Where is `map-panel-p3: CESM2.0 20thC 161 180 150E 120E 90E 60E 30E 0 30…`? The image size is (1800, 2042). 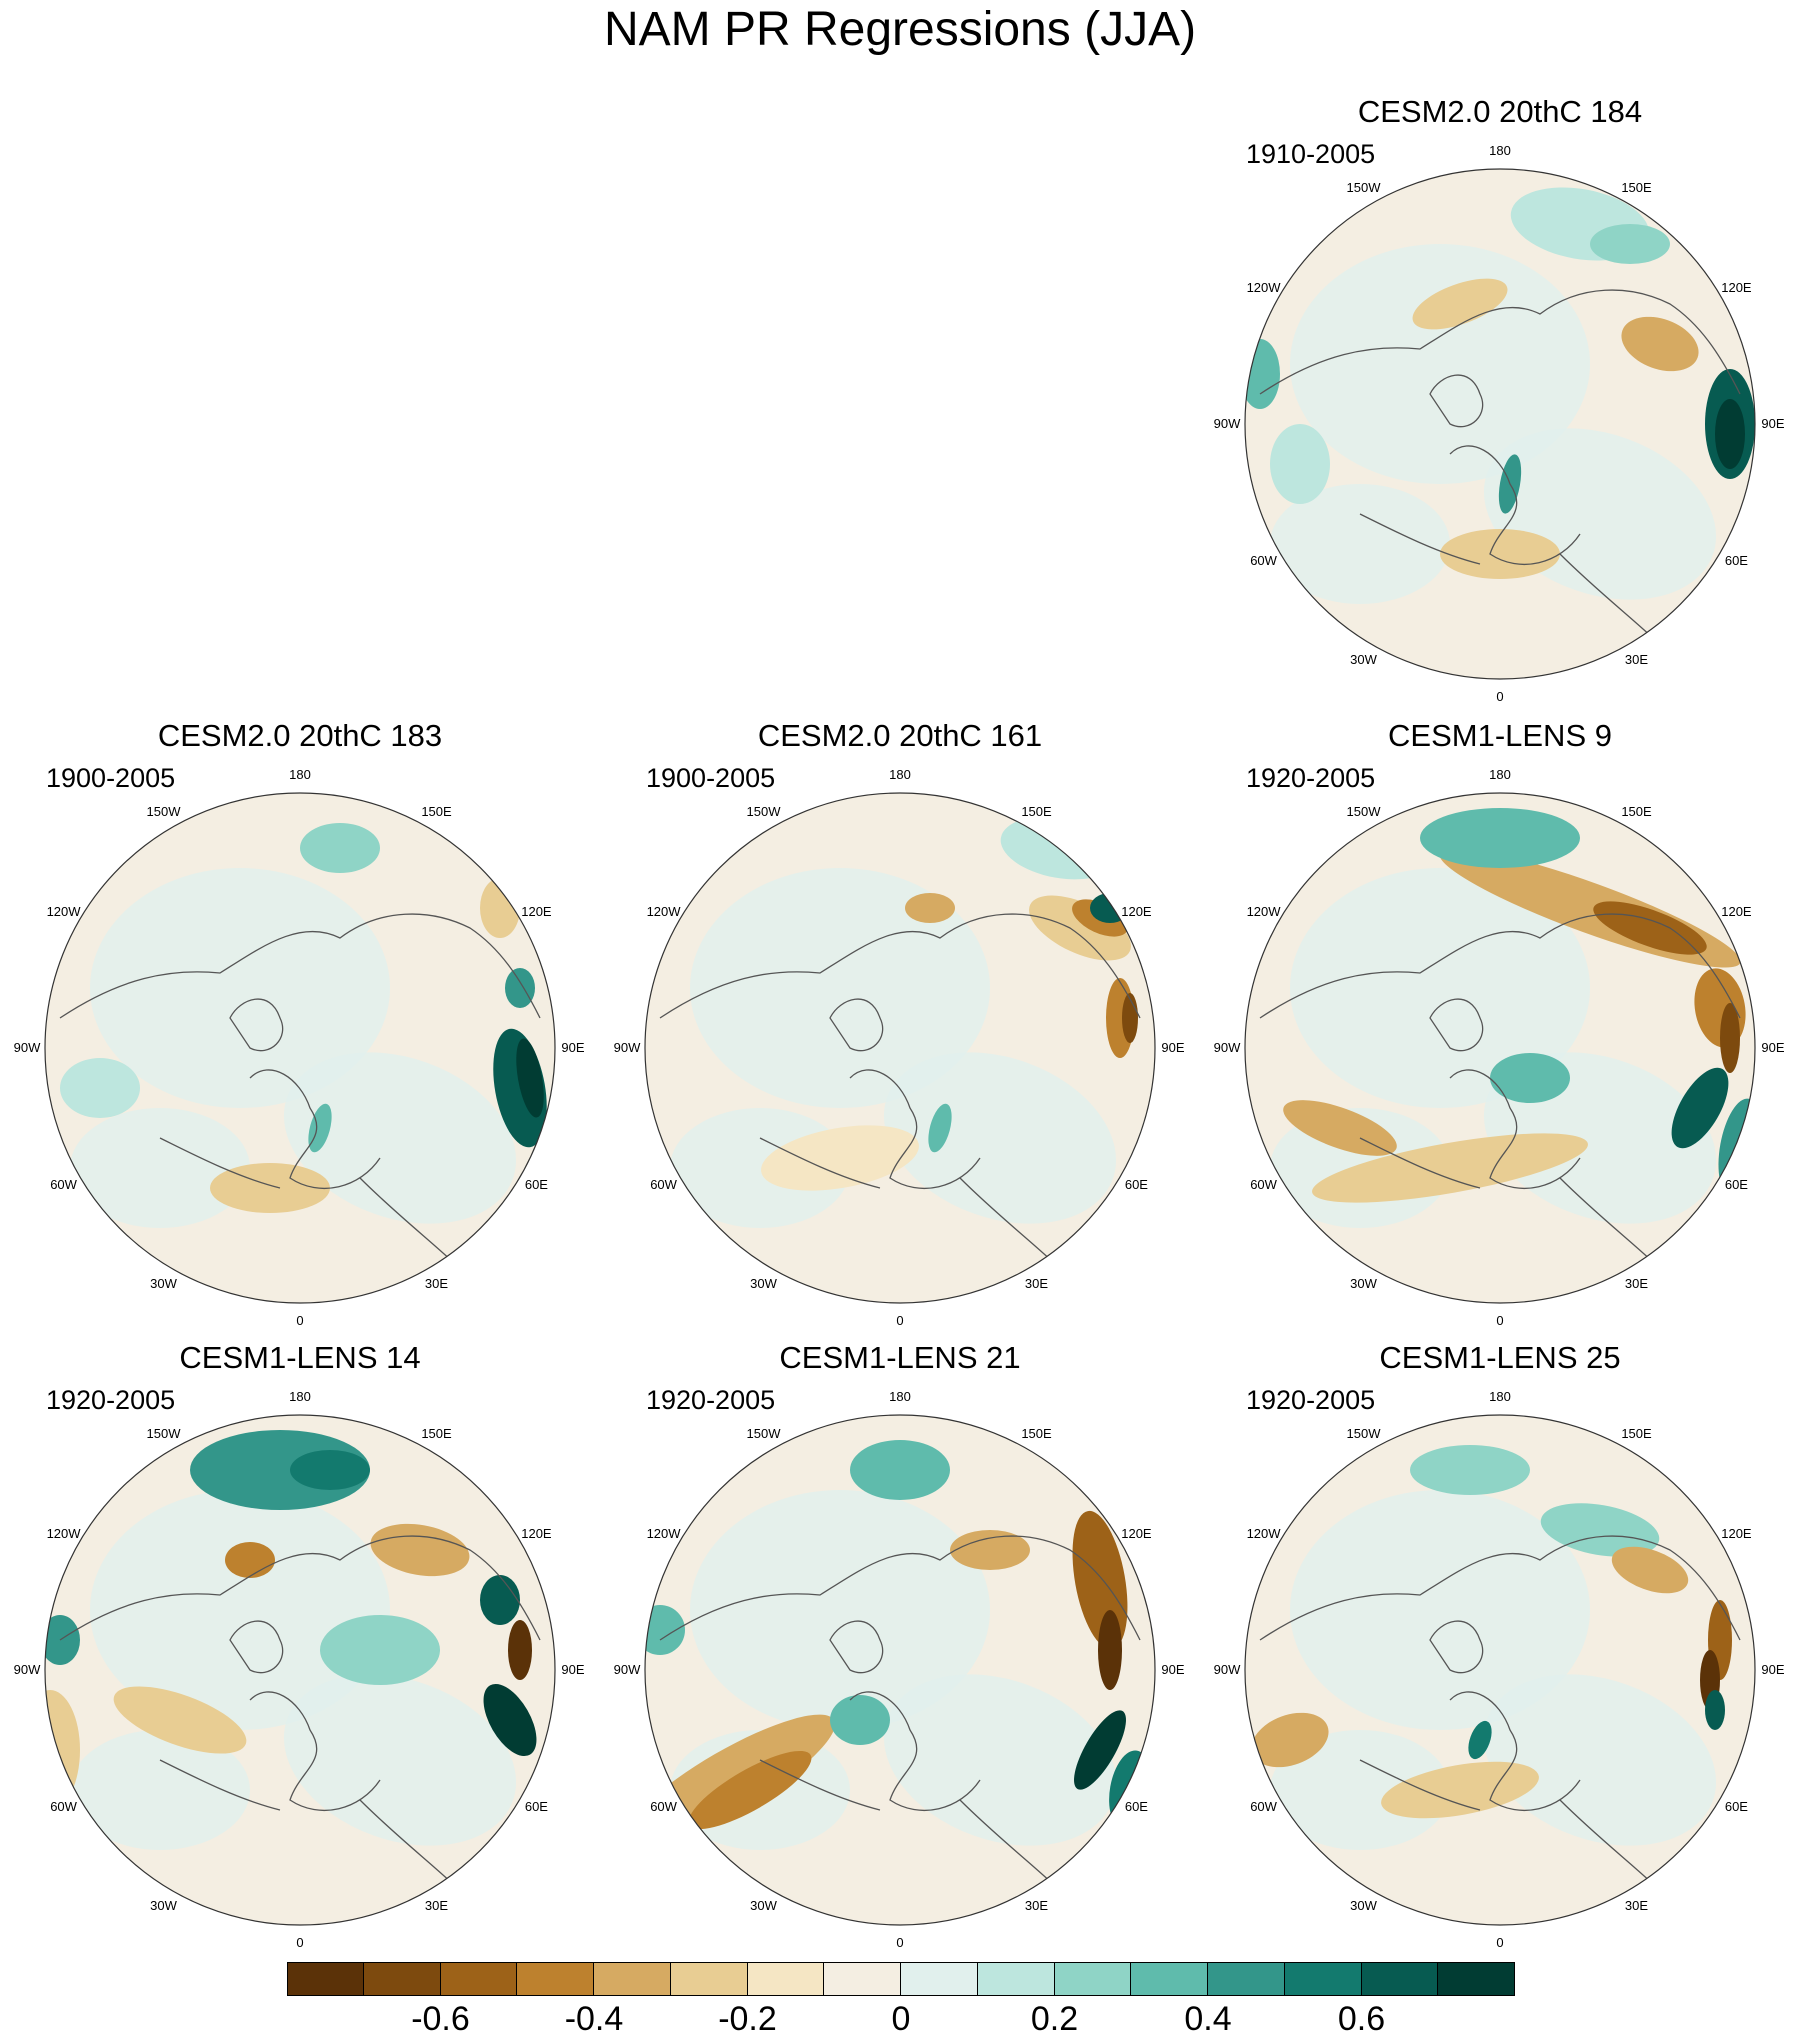 map-panel-p3: CESM2.0 20thC 161 180 150E 120E 90E 60E 30E 0 30… is located at coordinates (900, 1023).